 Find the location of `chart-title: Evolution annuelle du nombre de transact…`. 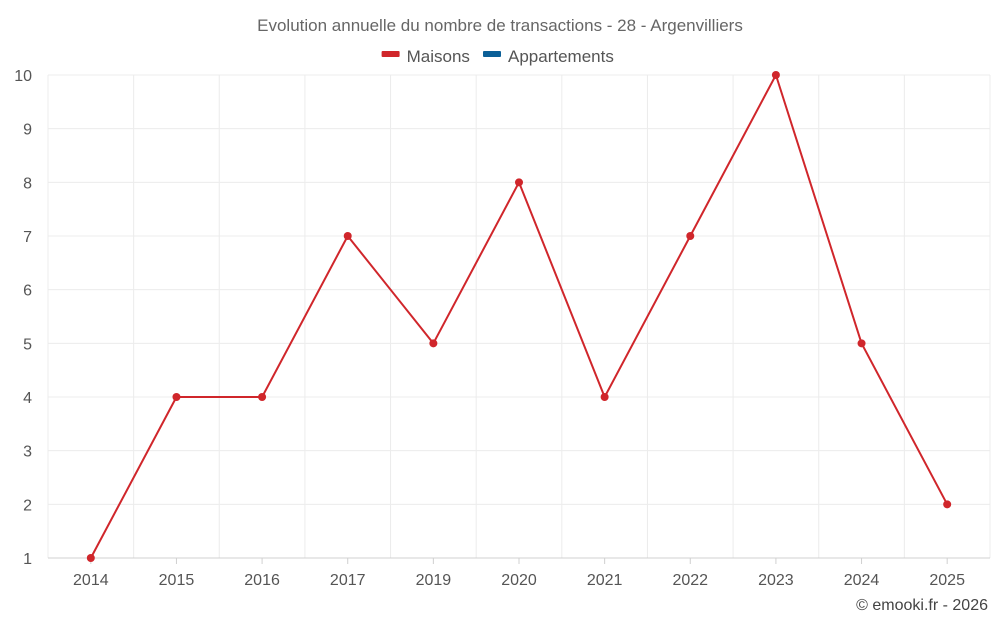

chart-title: Evolution annuelle du nombre de transact… is located at coordinates (500, 25).